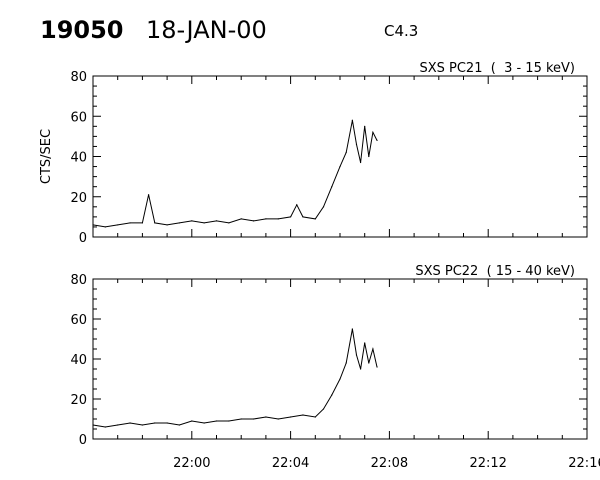 The image size is (600, 480). Describe the element at coordinates (495, 271) in the screenshot. I see `panel-title: SXS PC22 ( 15 - 40 keV)` at that location.